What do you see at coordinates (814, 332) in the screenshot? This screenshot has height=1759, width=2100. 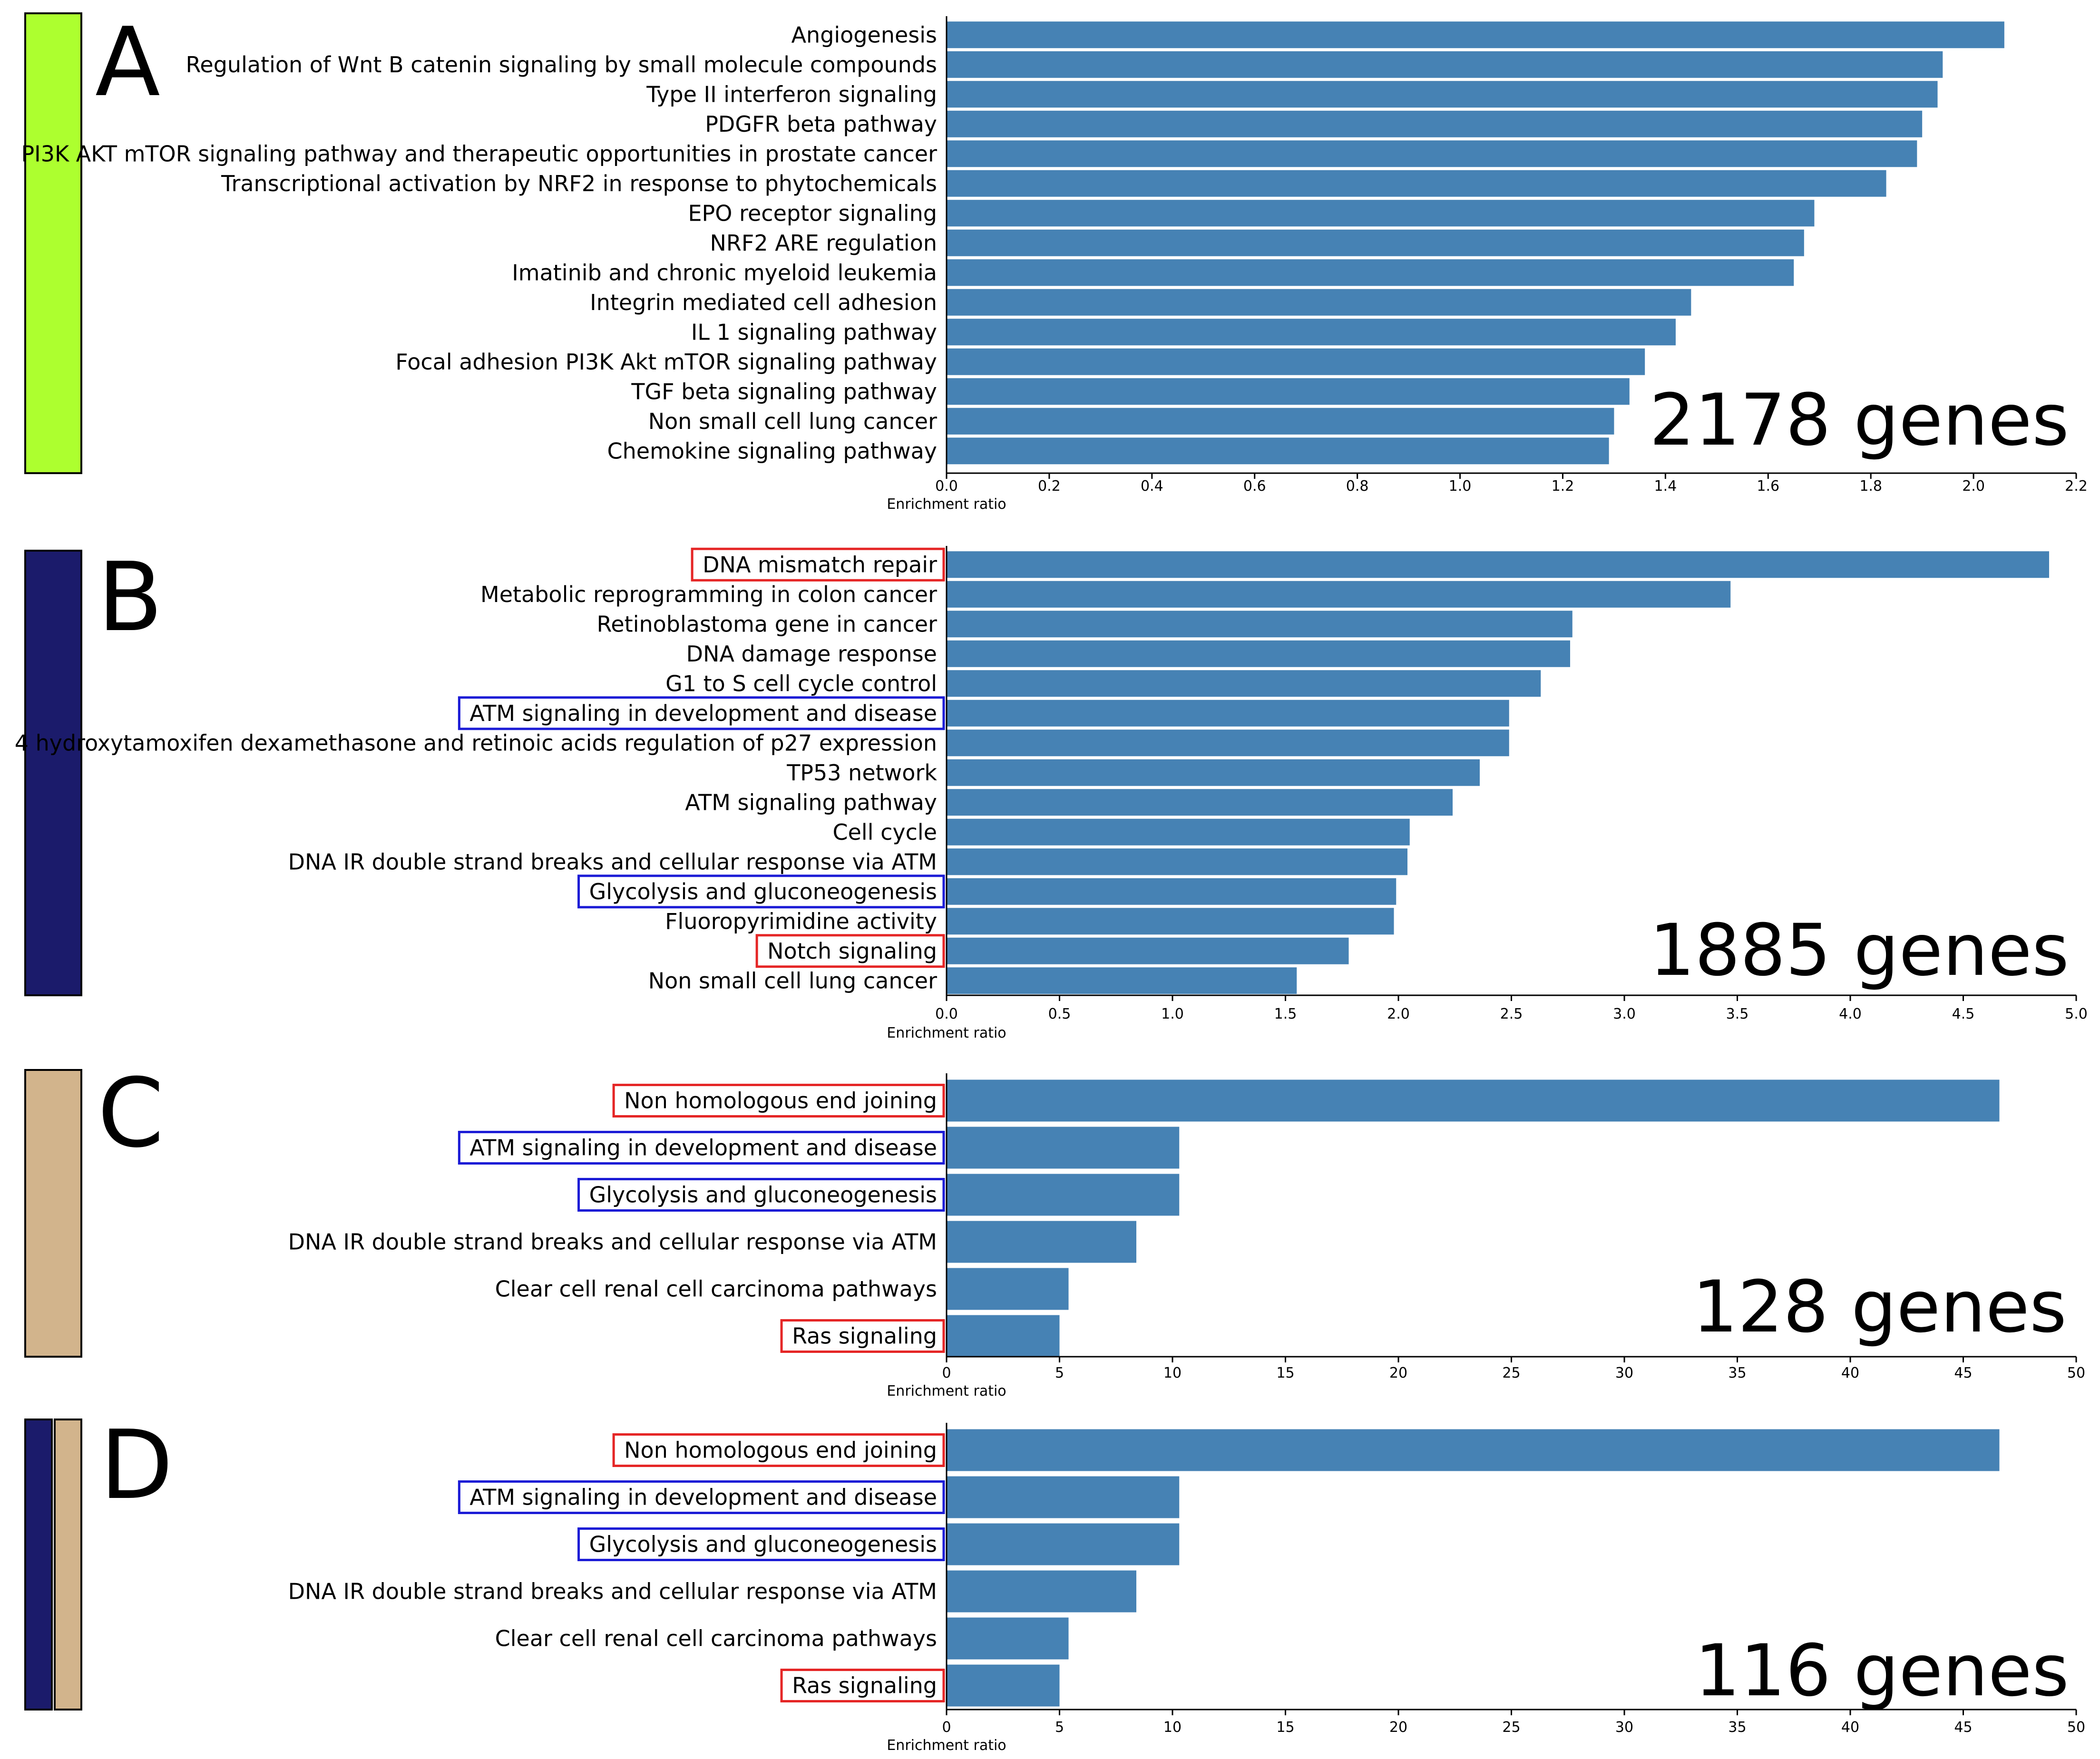 I see `category-label: IL 1 signaling pathway` at bounding box center [814, 332].